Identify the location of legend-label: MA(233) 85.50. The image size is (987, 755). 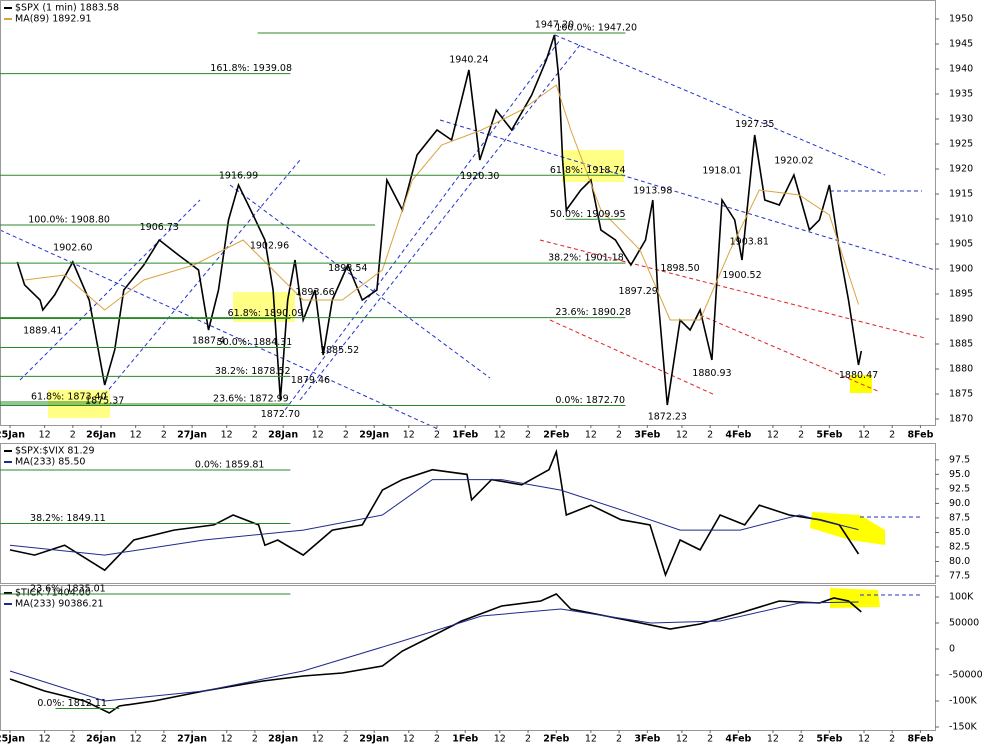
(50, 462).